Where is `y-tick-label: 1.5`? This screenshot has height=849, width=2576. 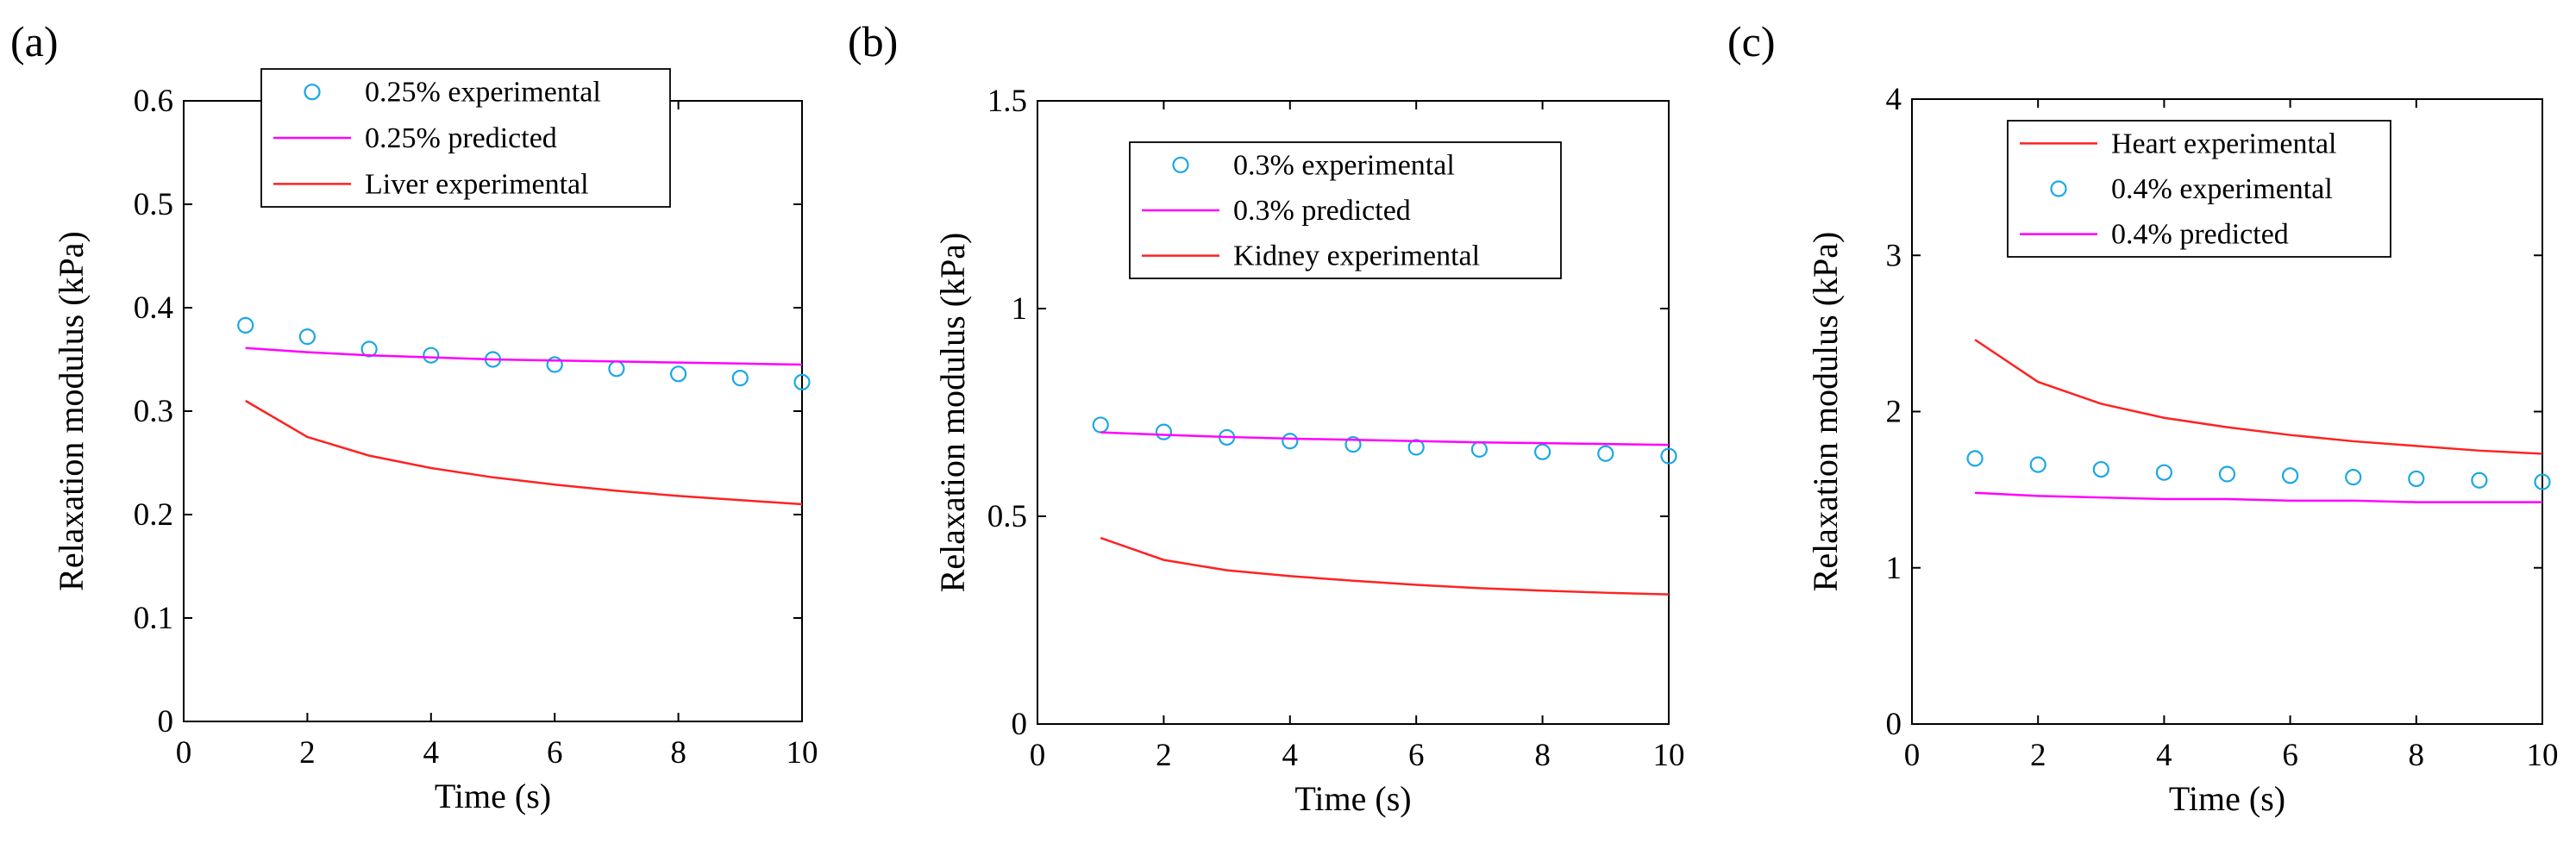 y-tick-label: 1.5 is located at coordinates (1007, 101).